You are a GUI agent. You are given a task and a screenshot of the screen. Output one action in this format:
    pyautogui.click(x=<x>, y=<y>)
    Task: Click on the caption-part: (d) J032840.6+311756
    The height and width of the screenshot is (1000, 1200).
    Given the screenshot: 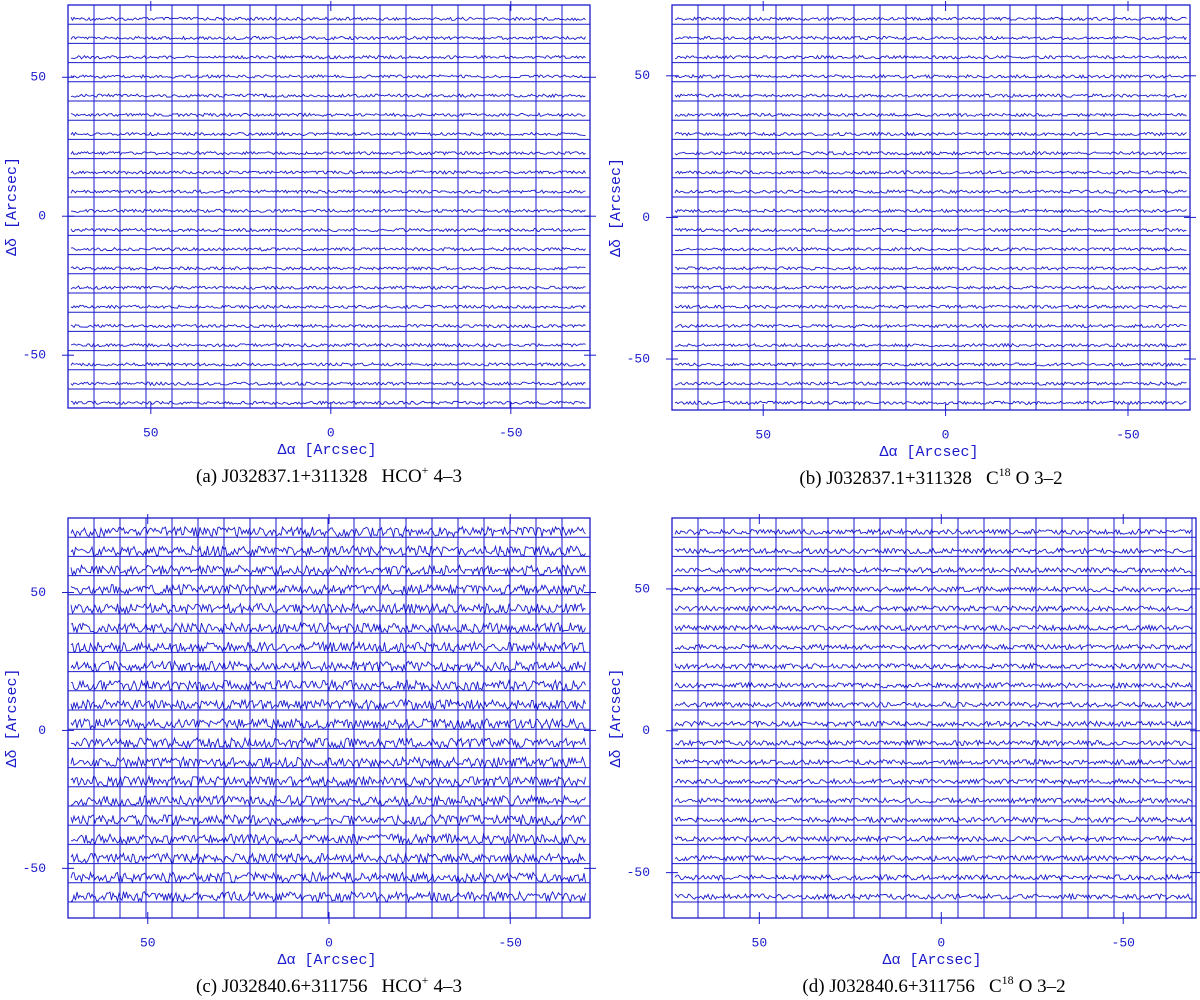 What is the action you would take?
    pyautogui.click(x=888, y=986)
    